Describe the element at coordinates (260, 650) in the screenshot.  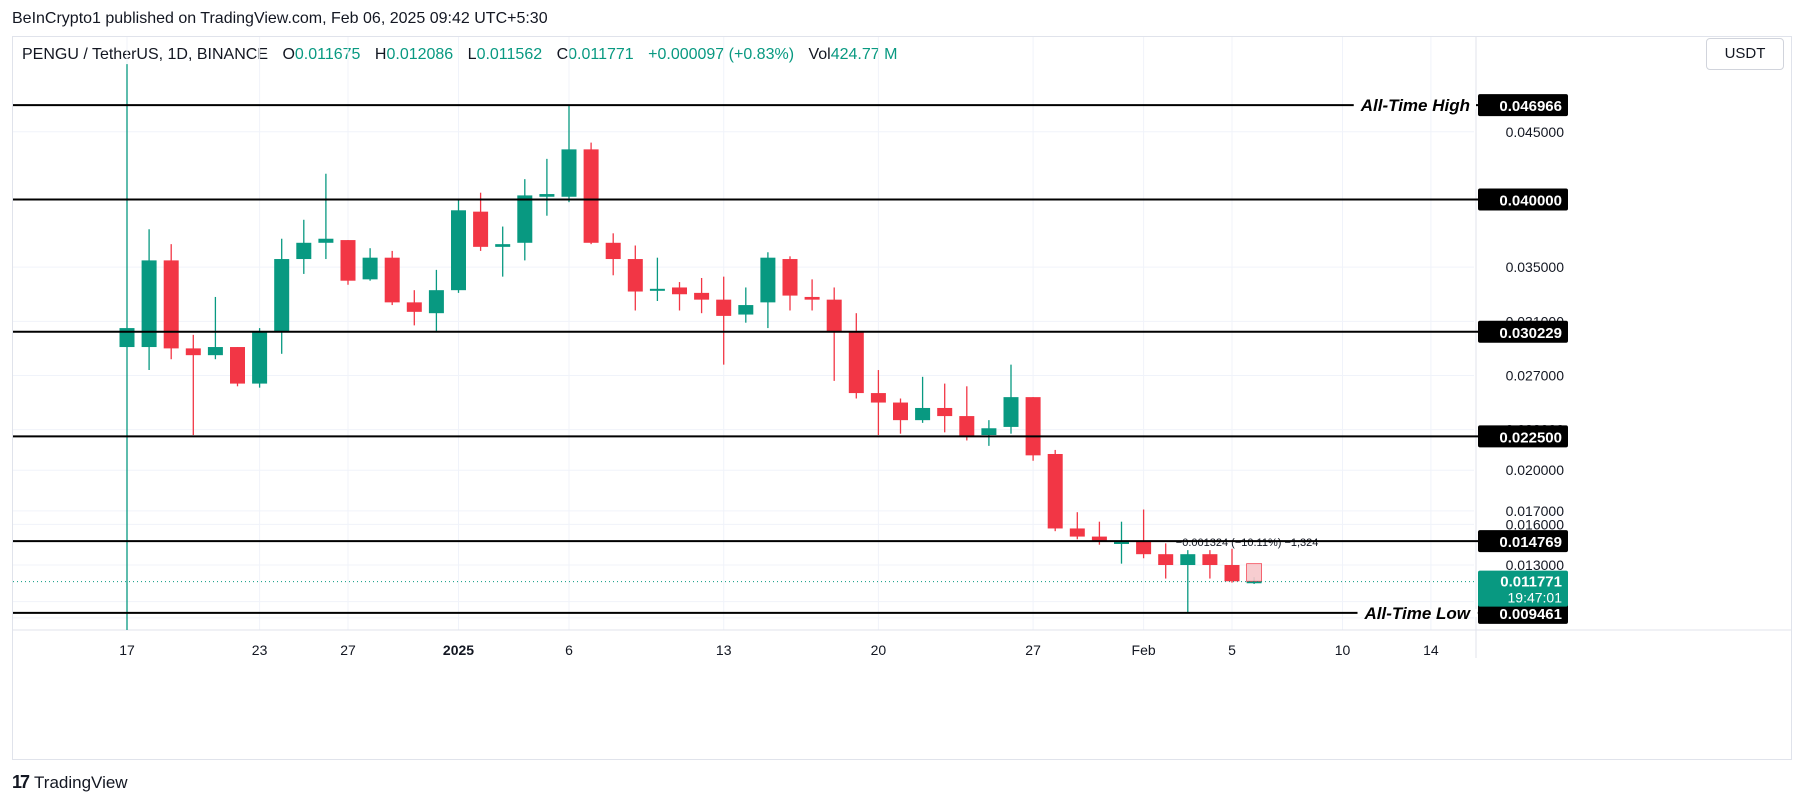
I see `x-tick-label: 23` at that location.